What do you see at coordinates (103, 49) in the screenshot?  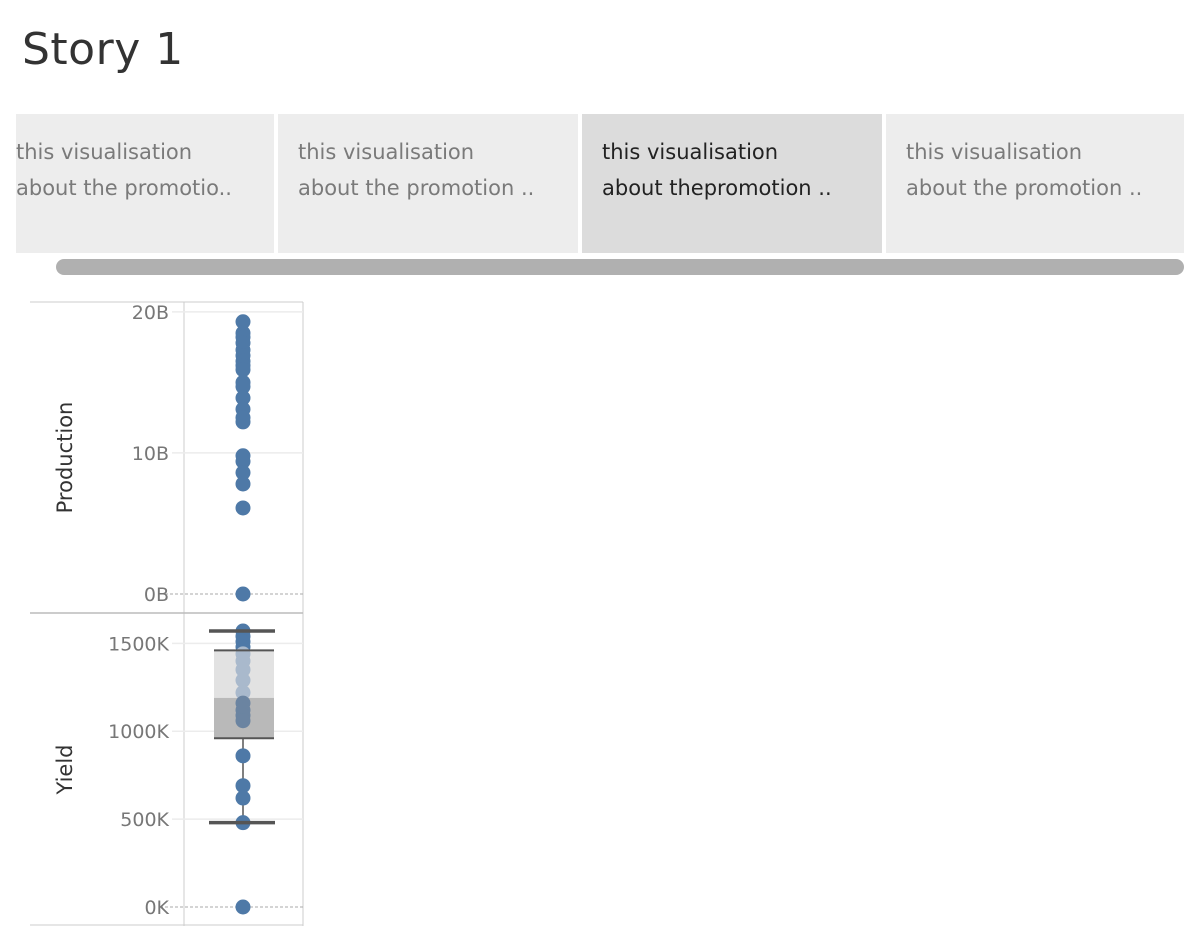 I see `story-title: Story 1` at bounding box center [103, 49].